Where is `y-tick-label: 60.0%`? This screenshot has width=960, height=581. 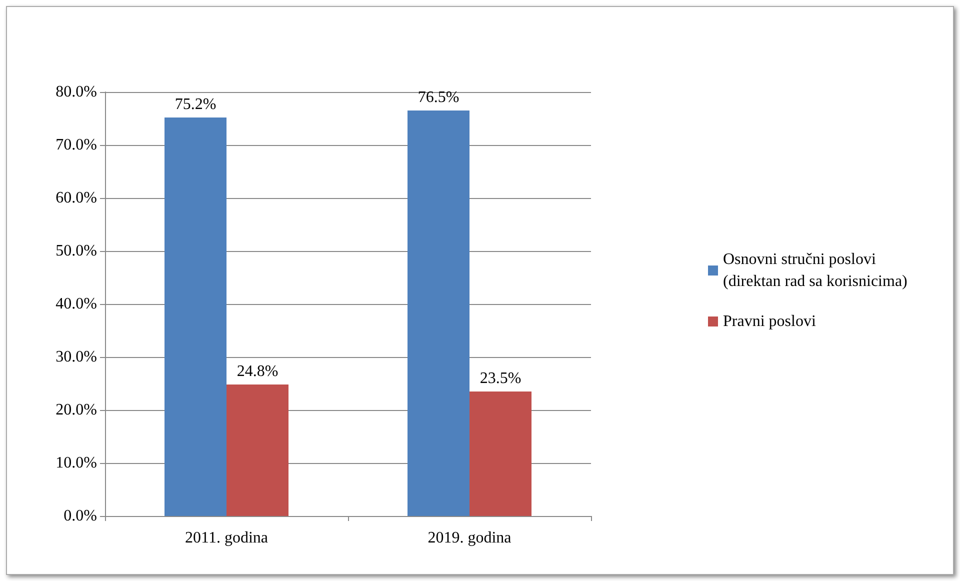
y-tick-label: 60.0% is located at coordinates (76, 198).